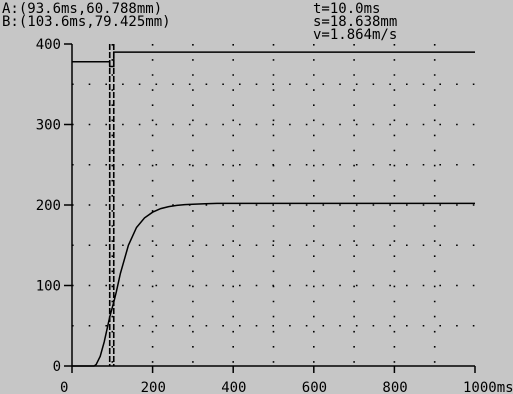  I want to click on velocity-readout: v=1.864m/s, so click(355, 35).